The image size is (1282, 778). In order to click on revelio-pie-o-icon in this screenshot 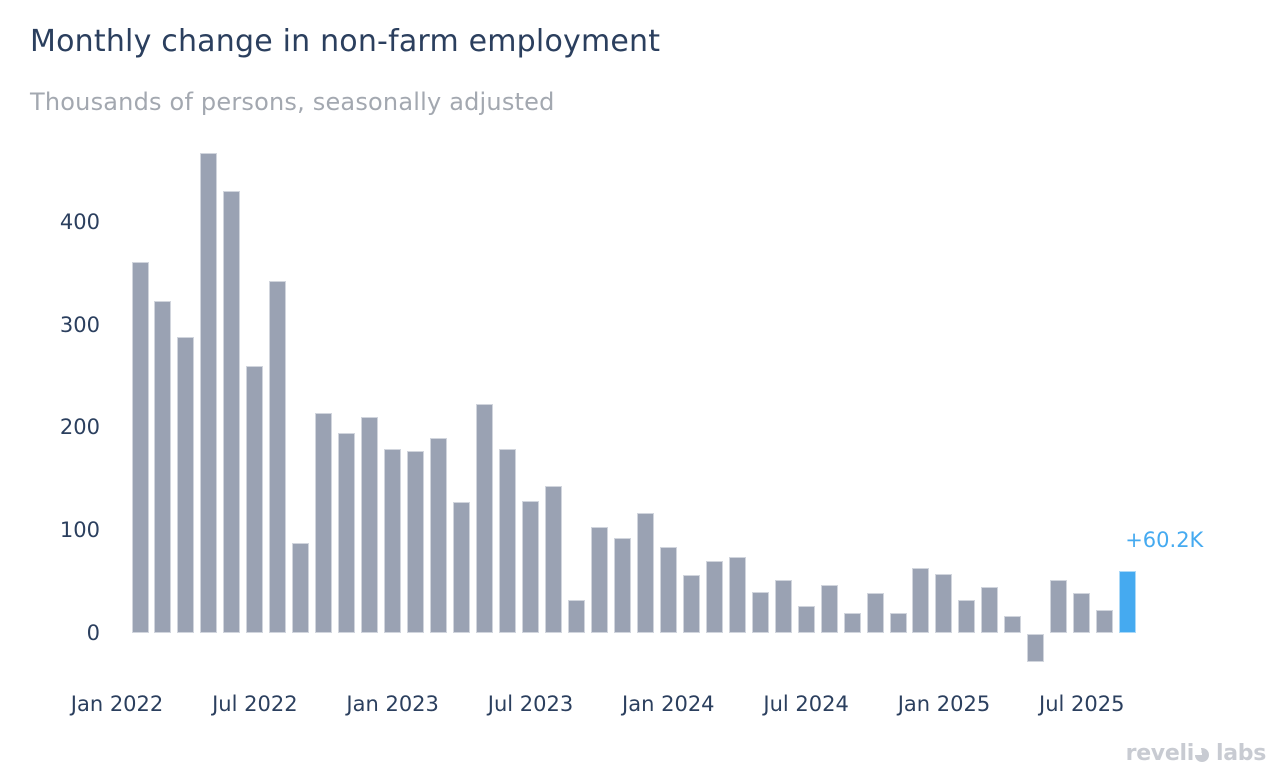, I will do `click(1201, 755)`.